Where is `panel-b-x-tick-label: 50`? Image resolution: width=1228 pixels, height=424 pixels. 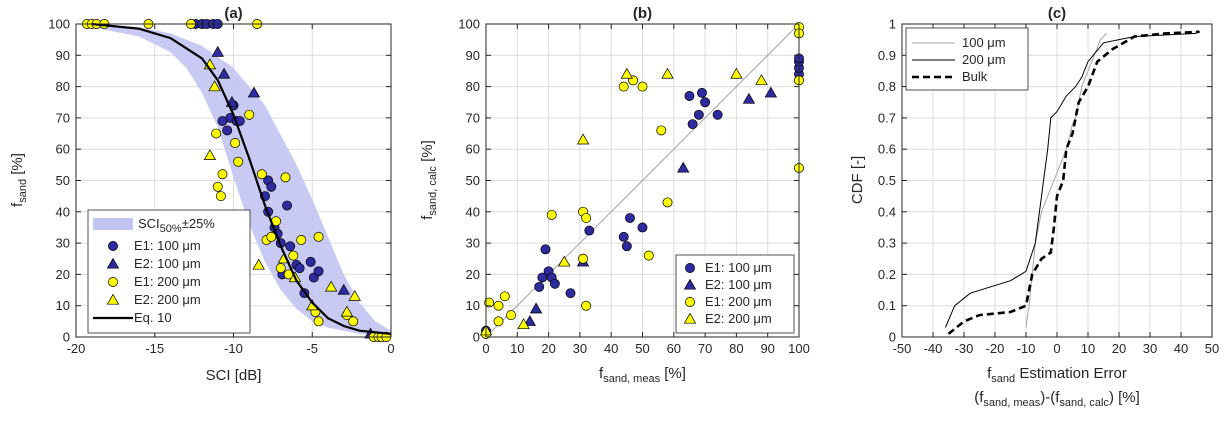
panel-b-x-tick-label: 50 is located at coordinates (642, 348).